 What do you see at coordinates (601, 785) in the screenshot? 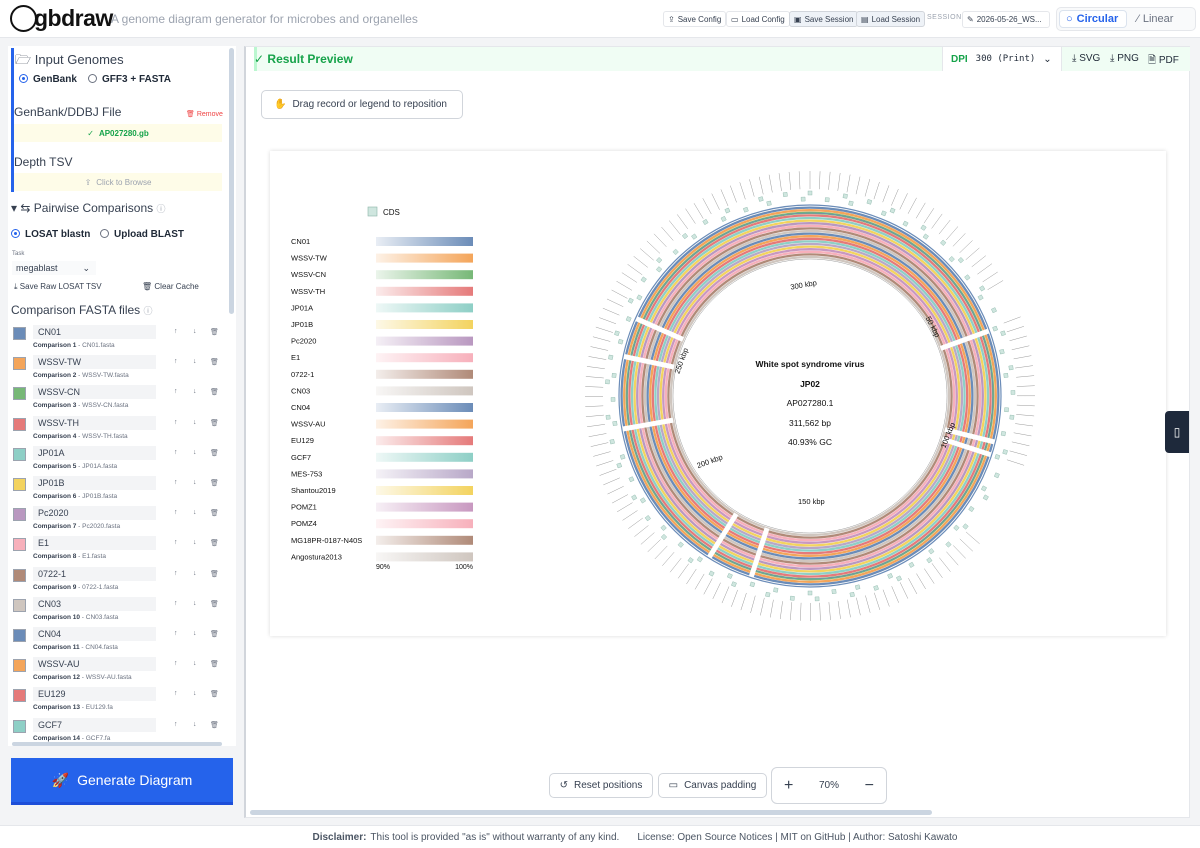
I see `reset-positions-button: ↺ Reset positions` at bounding box center [601, 785].